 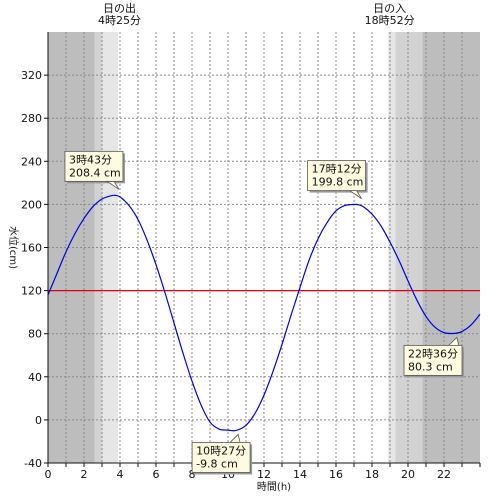 What do you see at coordinates (120, 474) in the screenshot?
I see `x-tick-label: 4` at bounding box center [120, 474].